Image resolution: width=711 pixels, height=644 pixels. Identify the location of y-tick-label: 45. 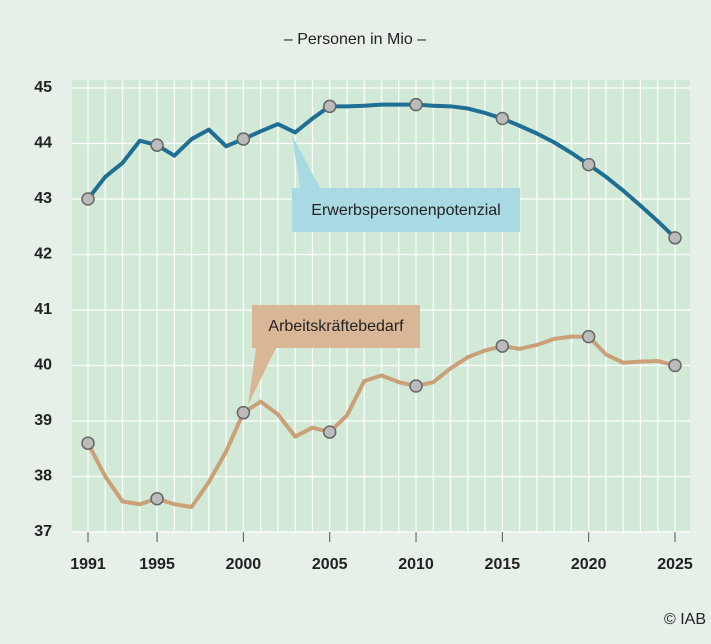
(43, 87).